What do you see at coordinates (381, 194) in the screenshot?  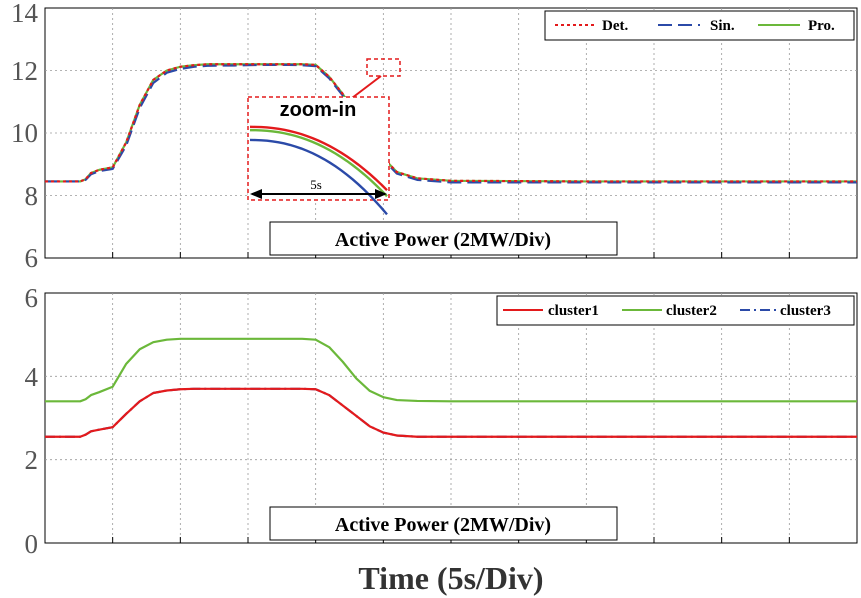 I see `zoom-span-arrow-right-head` at bounding box center [381, 194].